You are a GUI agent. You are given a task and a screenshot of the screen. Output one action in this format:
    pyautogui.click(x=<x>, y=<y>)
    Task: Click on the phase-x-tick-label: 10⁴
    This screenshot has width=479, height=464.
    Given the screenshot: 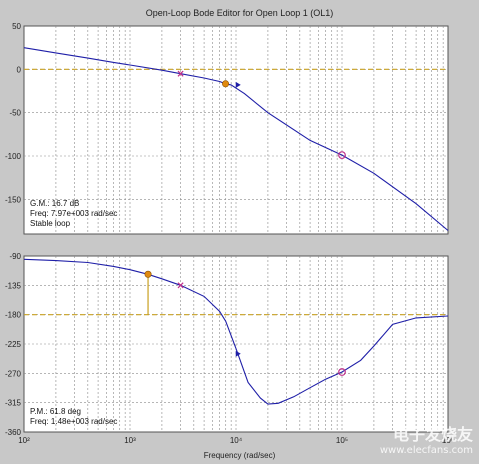 What is the action you would take?
    pyautogui.click(x=236, y=440)
    